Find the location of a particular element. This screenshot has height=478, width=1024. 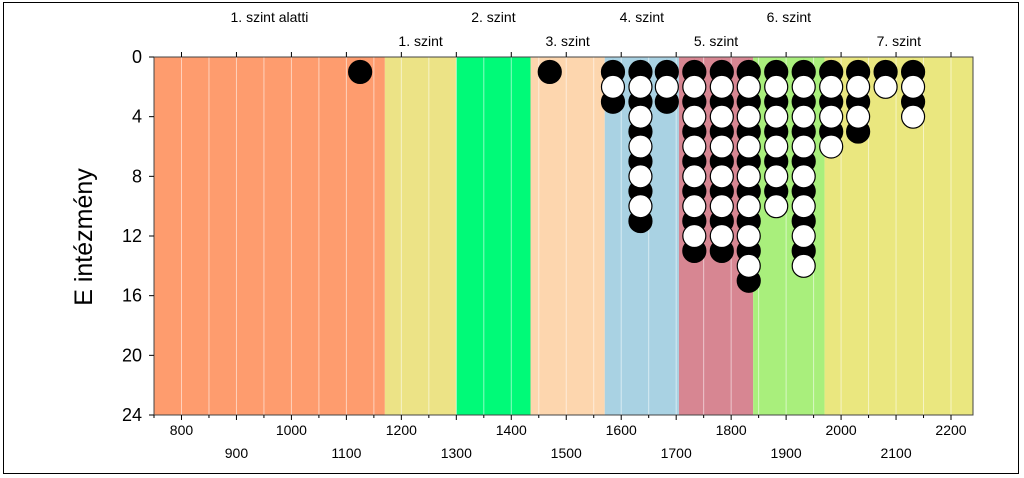

x-tick-label: 1500 is located at coordinates (566, 453).